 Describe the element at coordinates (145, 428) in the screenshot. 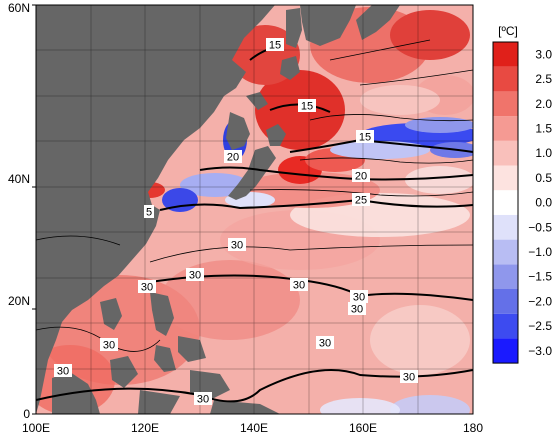

I see `lon-label-120e: 120E` at that location.